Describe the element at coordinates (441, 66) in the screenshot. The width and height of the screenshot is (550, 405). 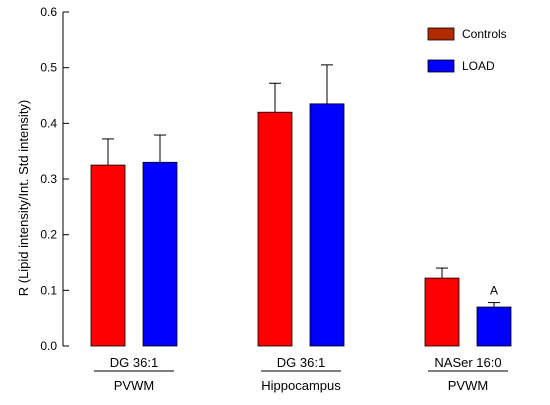
I see `legend-swatch-load` at that location.